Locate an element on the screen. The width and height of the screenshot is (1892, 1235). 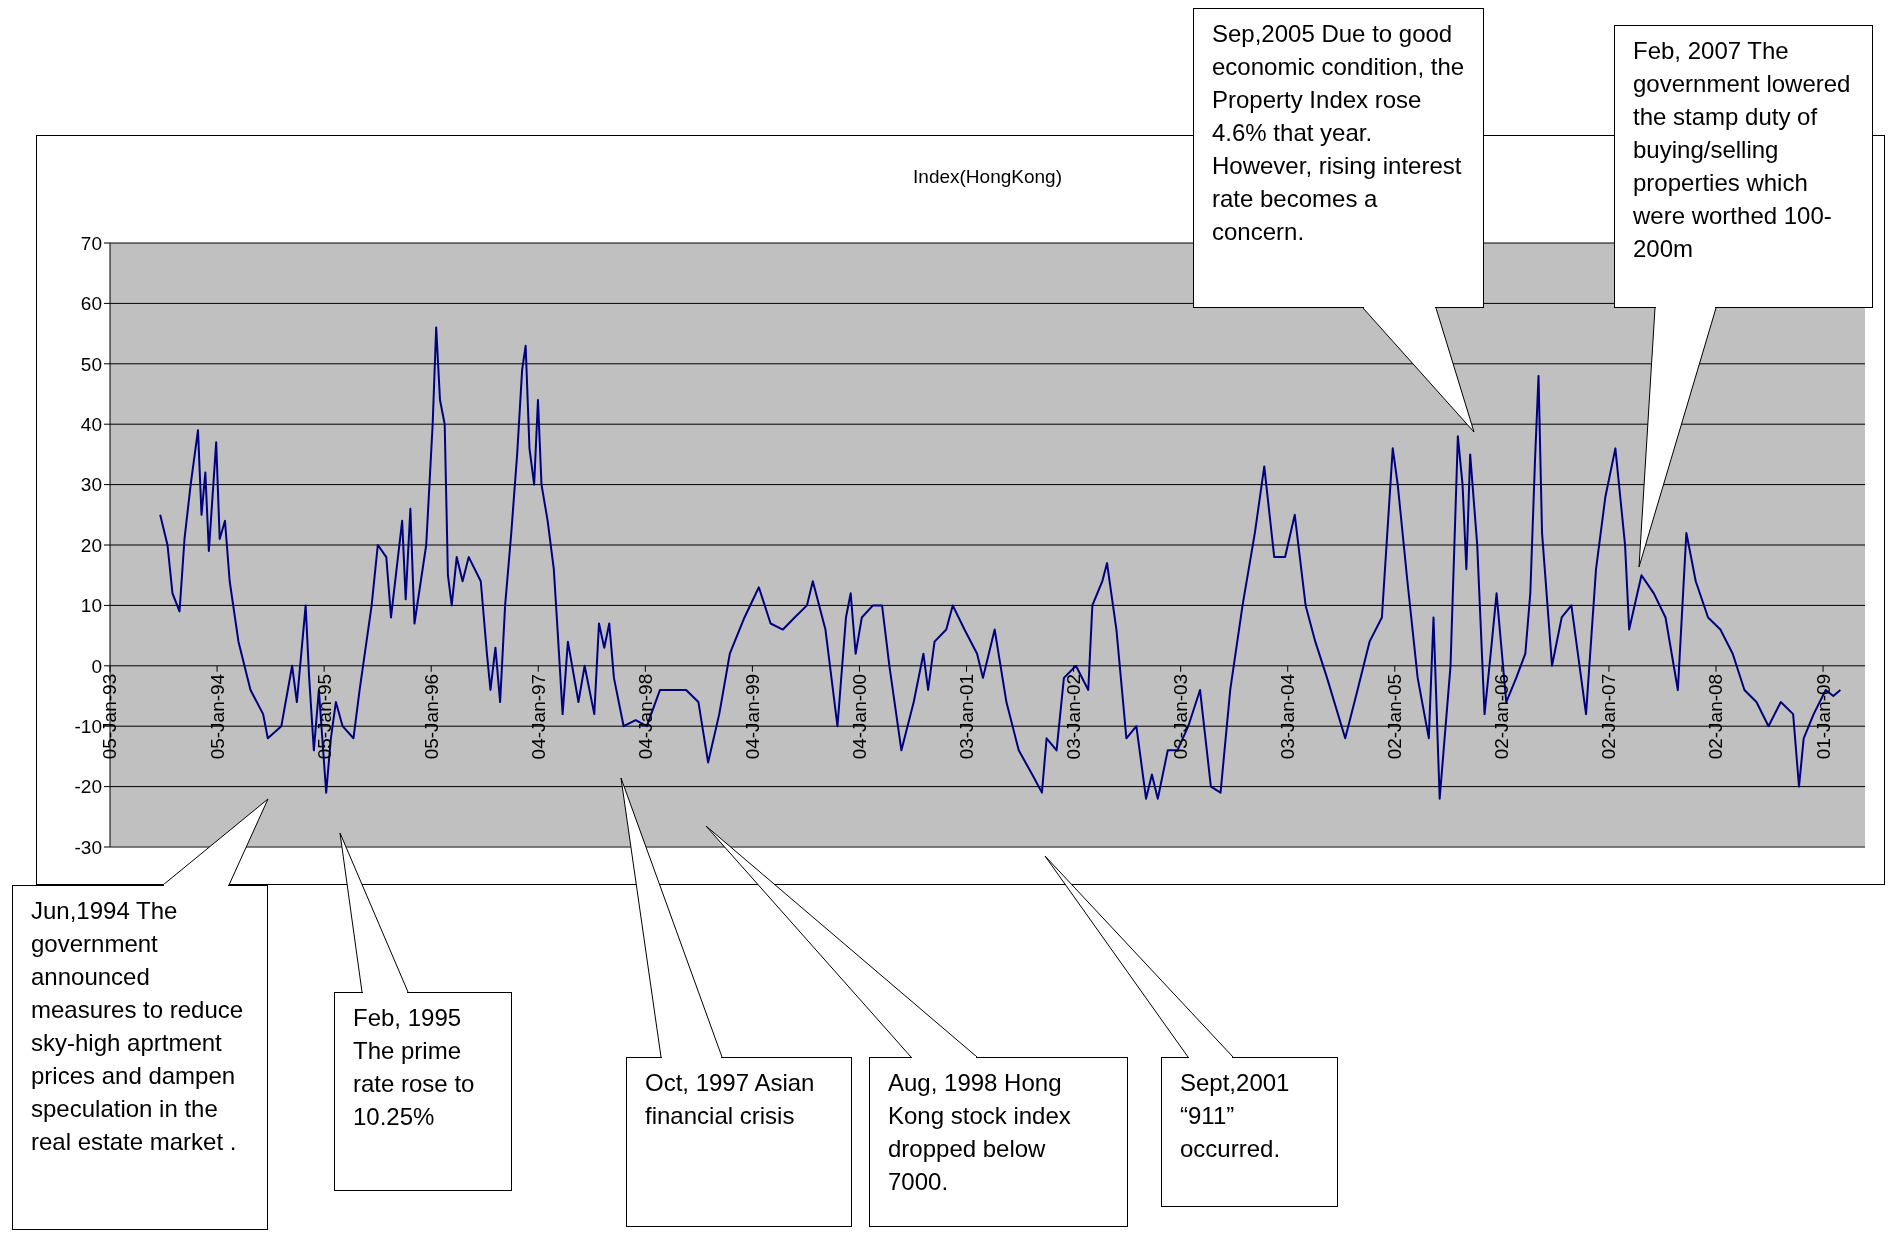
callout-box: Feb, 2007 The government lowered the stamp duty of buying/selling properties which were worthed 100-200m is located at coordinates (1743, 166).